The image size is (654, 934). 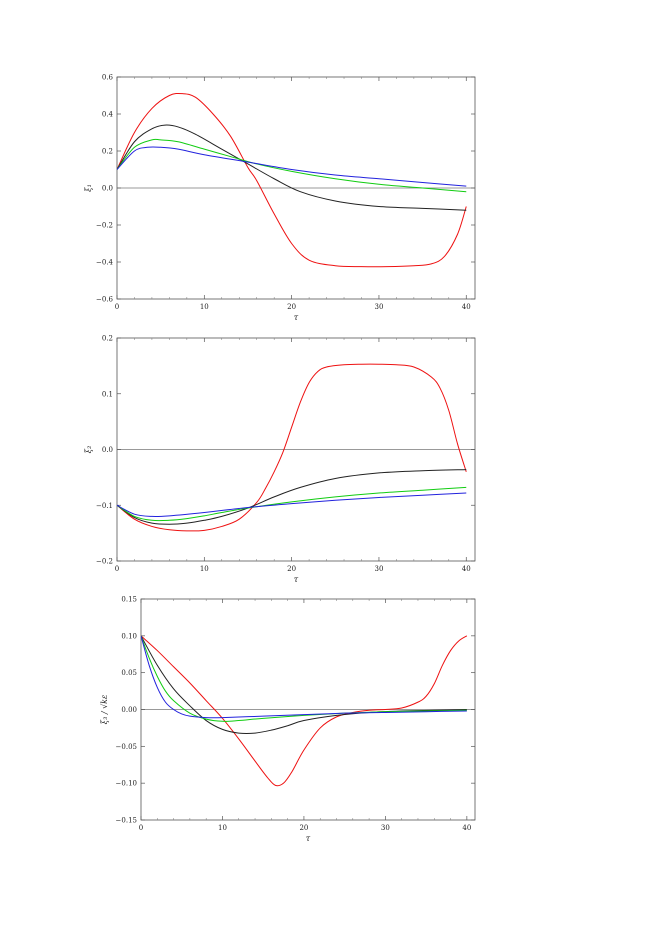 I want to click on y-tick-label: 0.1, so click(x=107, y=394).